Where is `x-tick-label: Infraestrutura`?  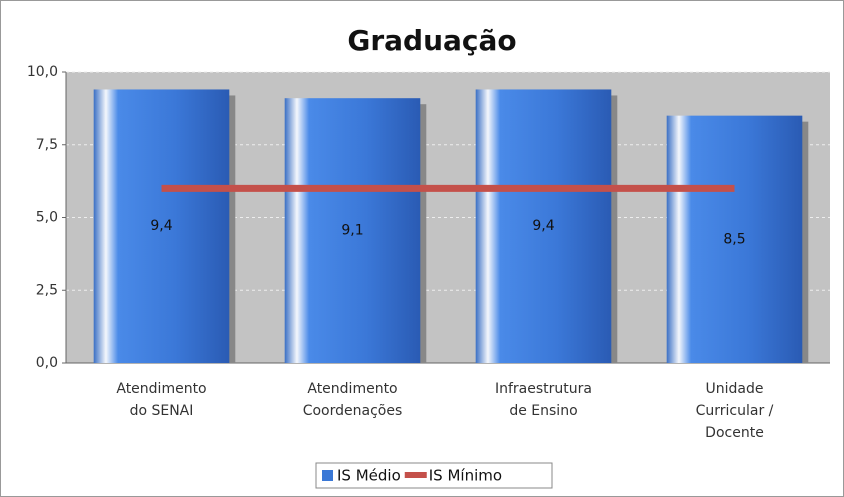
x-tick-label: Infraestrutura is located at coordinates (543, 389).